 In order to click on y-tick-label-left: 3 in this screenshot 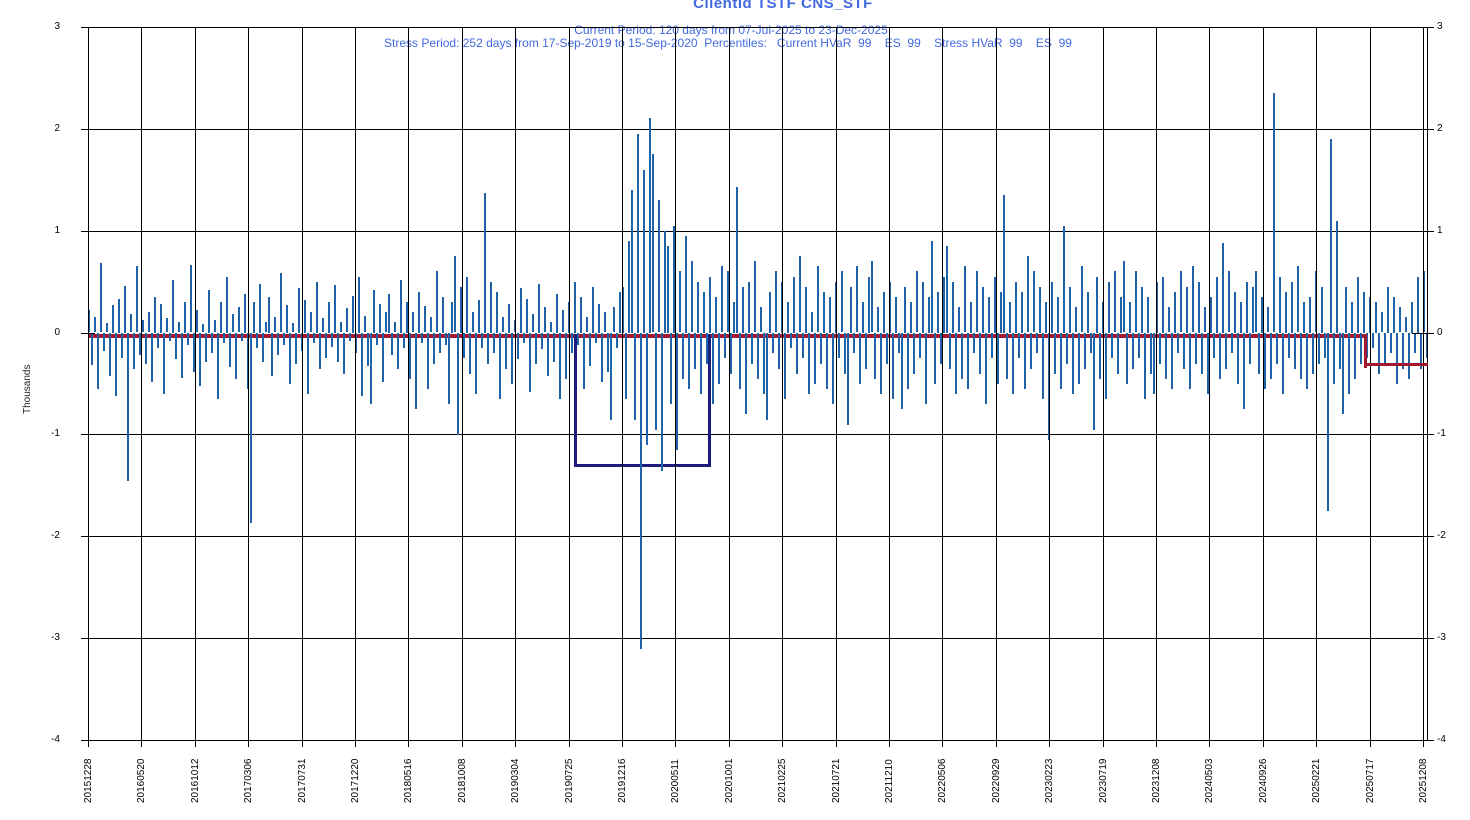, I will do `click(57, 26)`.